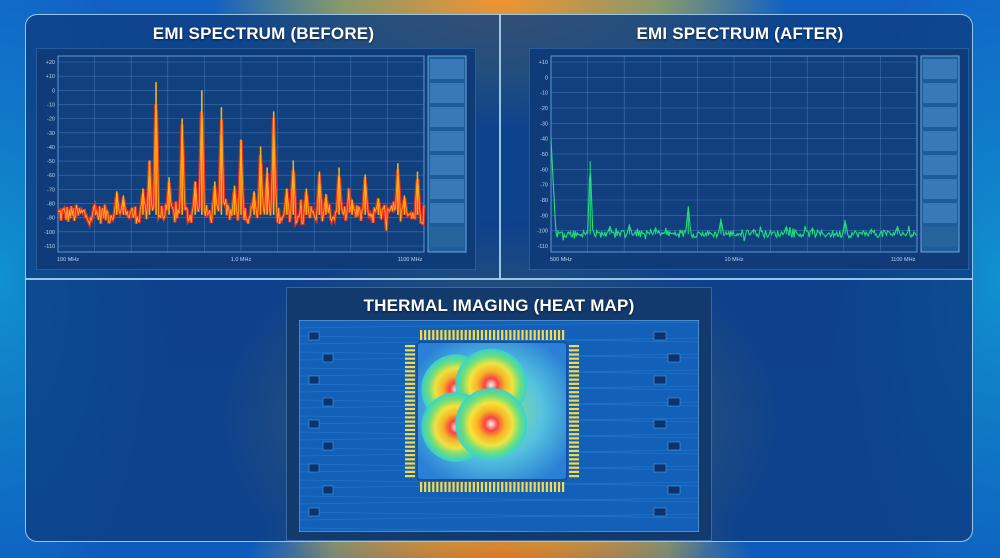 The width and height of the screenshot is (1000, 558). Describe the element at coordinates (734, 190) in the screenshot. I see `spectrum-trace` at that location.